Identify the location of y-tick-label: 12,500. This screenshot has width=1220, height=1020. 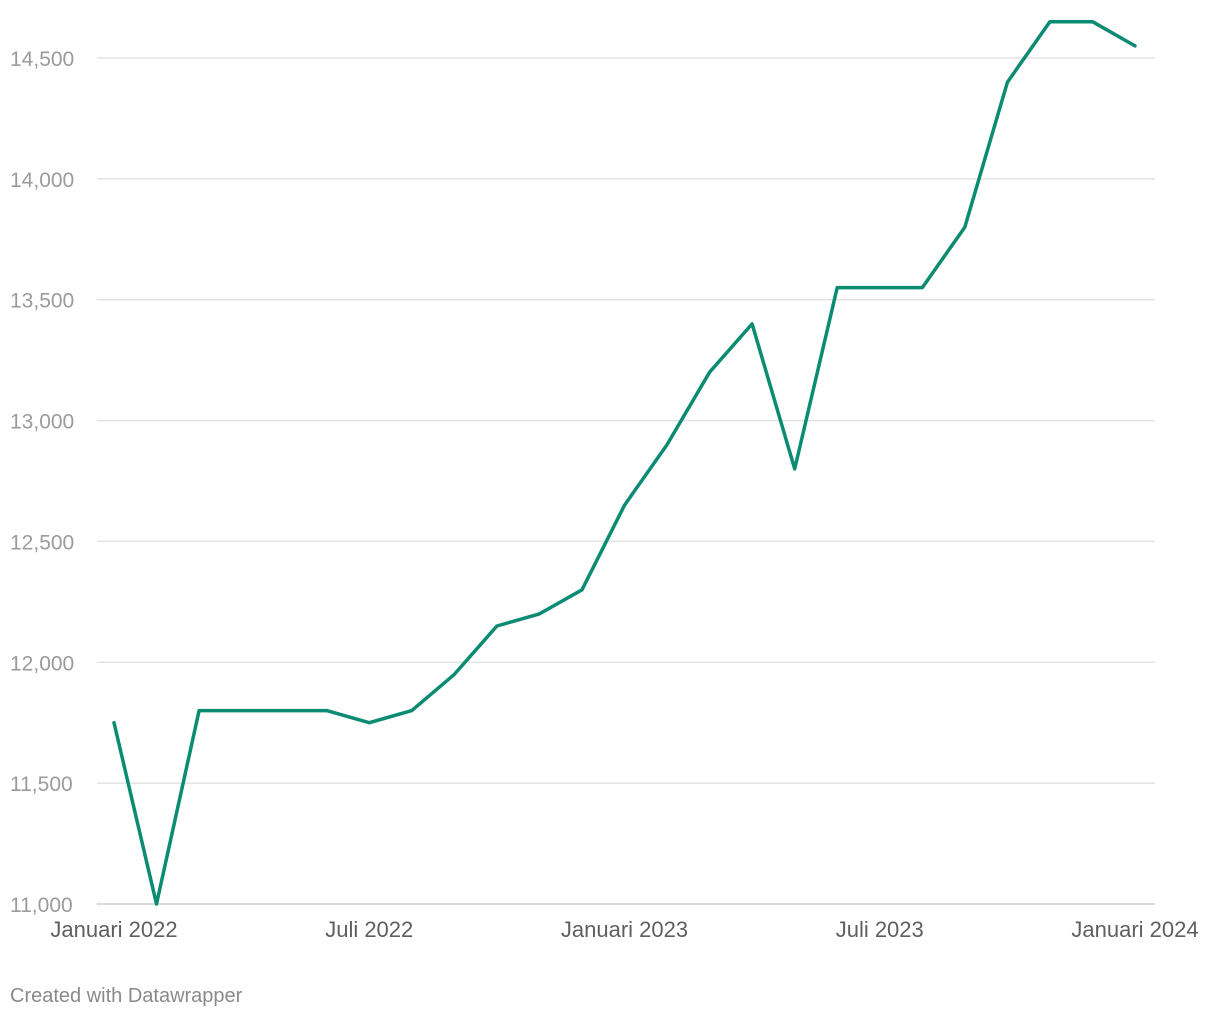
(42, 542).